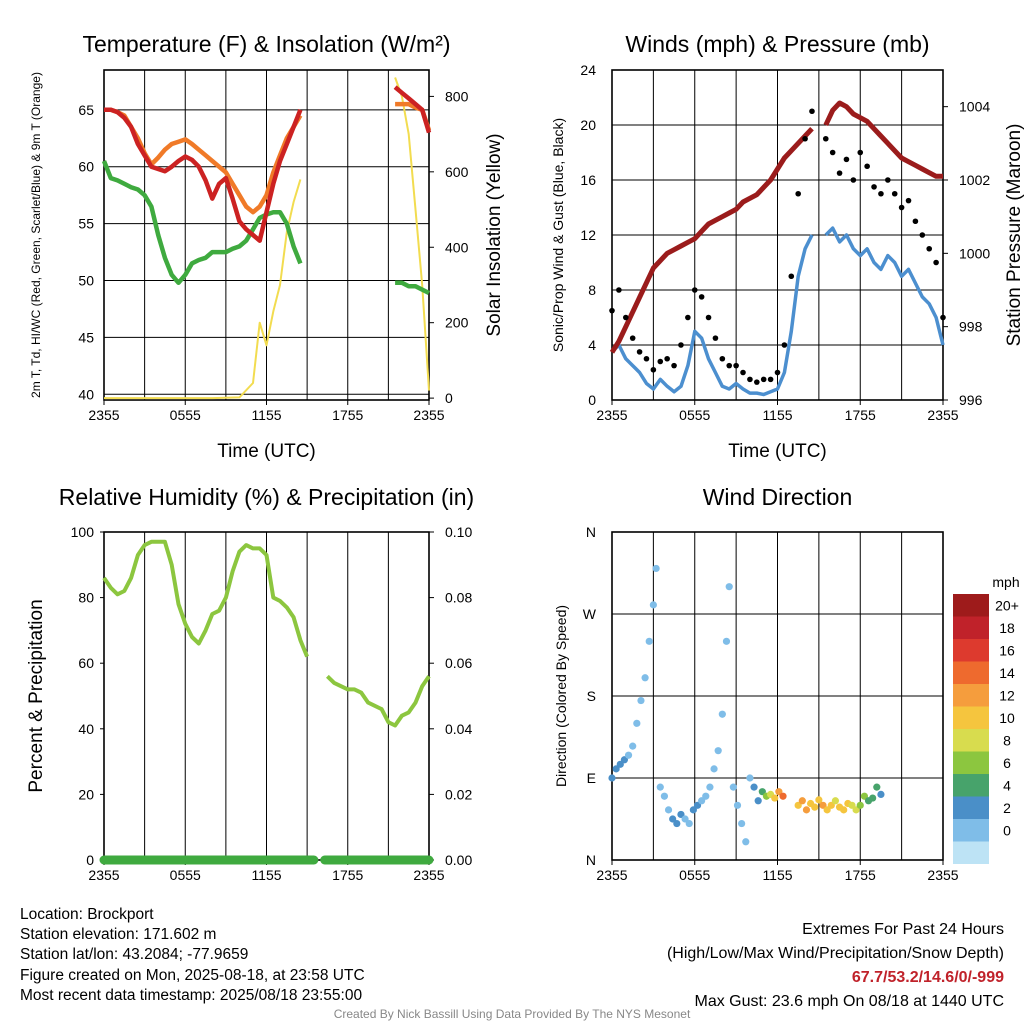 This screenshot has height=1024, width=1024. Describe the element at coordinates (266, 633) in the screenshot. I see `series-rh` at that location.